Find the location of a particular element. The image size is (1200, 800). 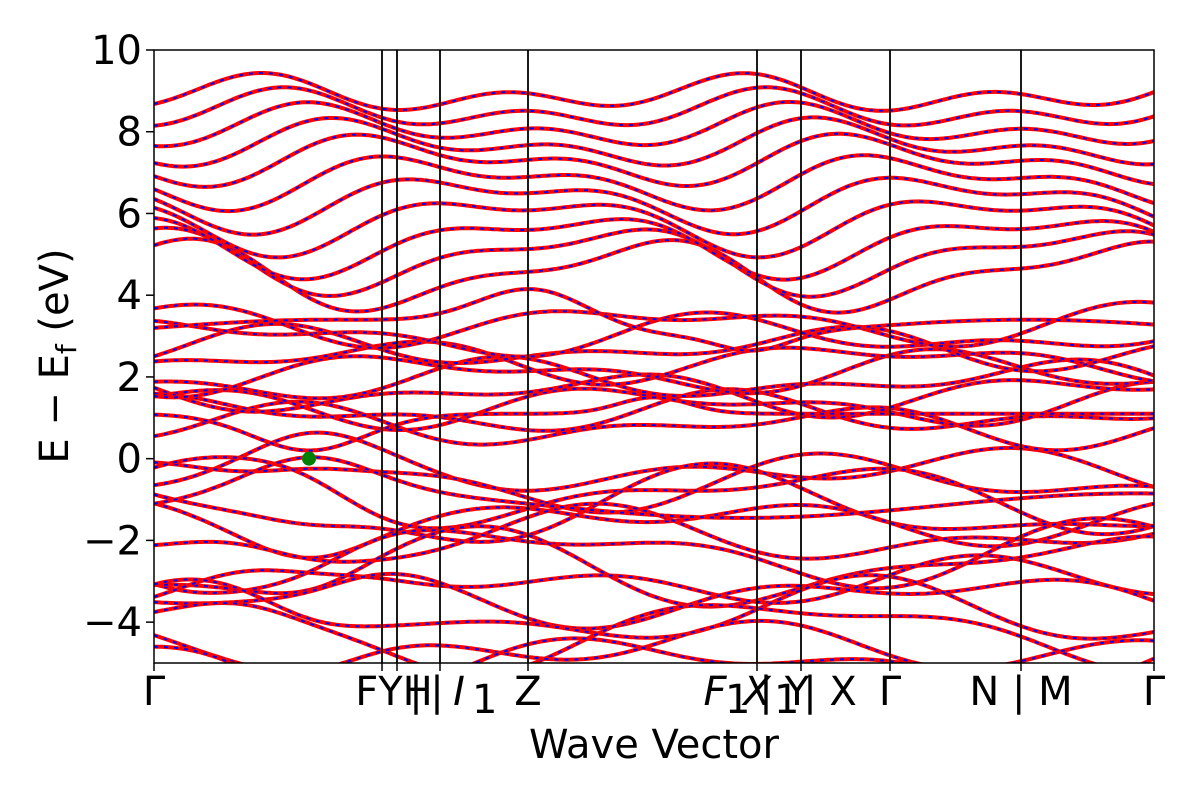

x-tick-label: Y is located at coordinates (797, 692).